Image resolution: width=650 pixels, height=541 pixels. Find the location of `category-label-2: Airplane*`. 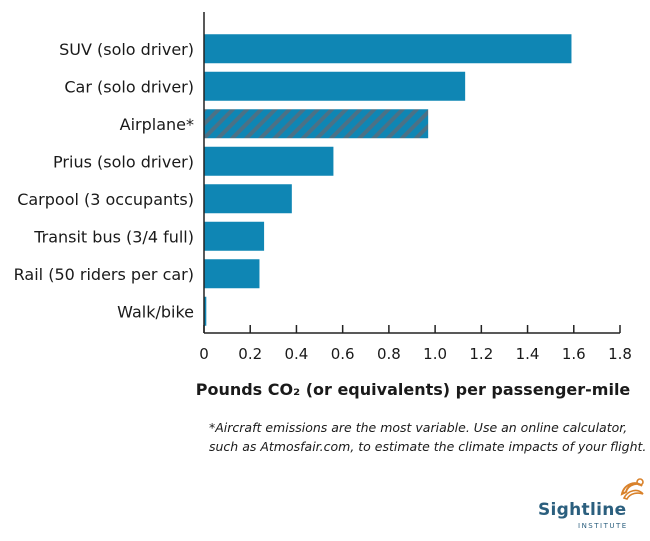

category-label-2: Airplane* is located at coordinates (157, 124).